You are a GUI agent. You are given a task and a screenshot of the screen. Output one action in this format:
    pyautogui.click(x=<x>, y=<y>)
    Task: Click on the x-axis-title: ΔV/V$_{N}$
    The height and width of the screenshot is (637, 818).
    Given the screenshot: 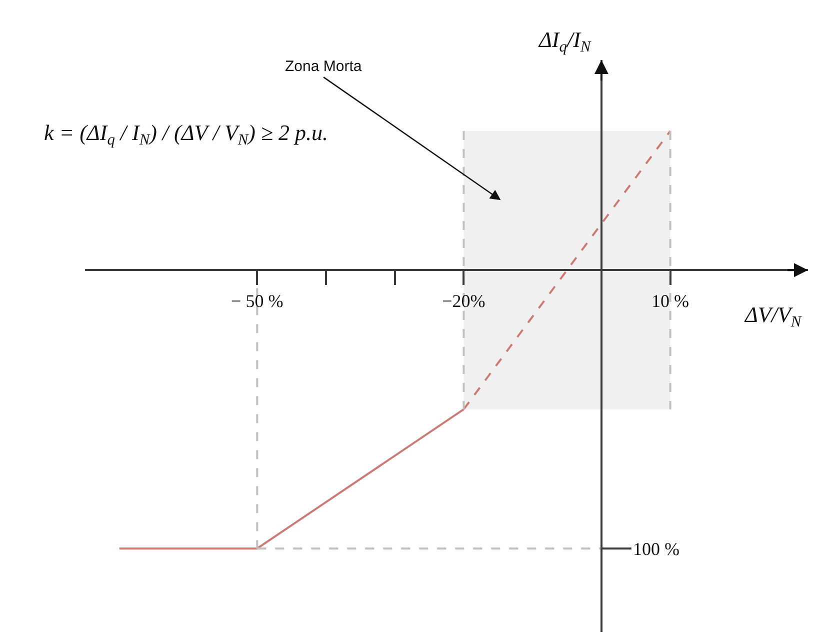 What is the action you would take?
    pyautogui.click(x=773, y=316)
    